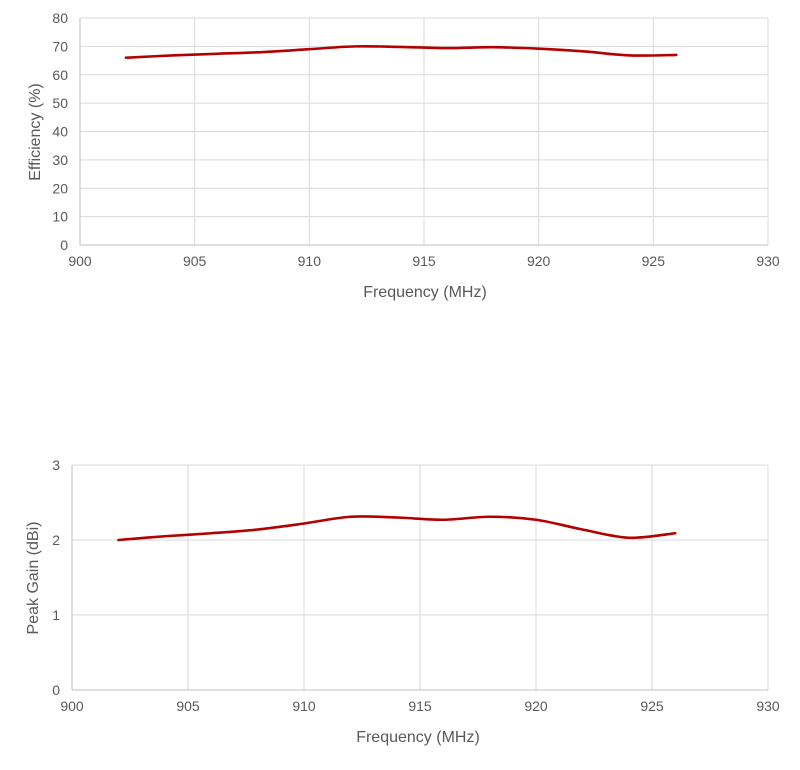  What do you see at coordinates (33, 578) in the screenshot?
I see `y-axis-label: Peak Gain (dBi)` at bounding box center [33, 578].